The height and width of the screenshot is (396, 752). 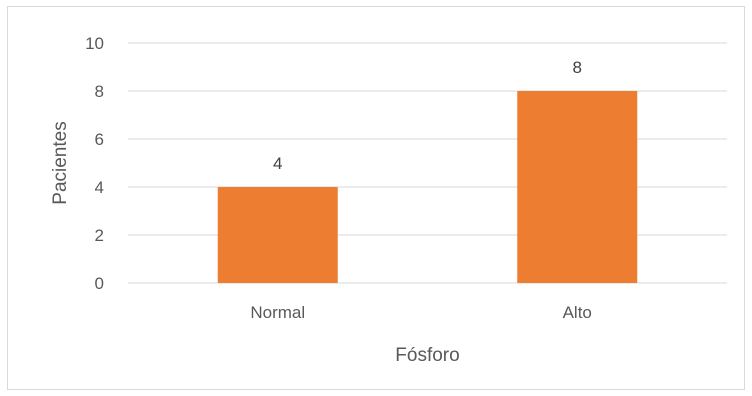 What do you see at coordinates (277, 312) in the screenshot?
I see `x-tick-label: Normal` at bounding box center [277, 312].